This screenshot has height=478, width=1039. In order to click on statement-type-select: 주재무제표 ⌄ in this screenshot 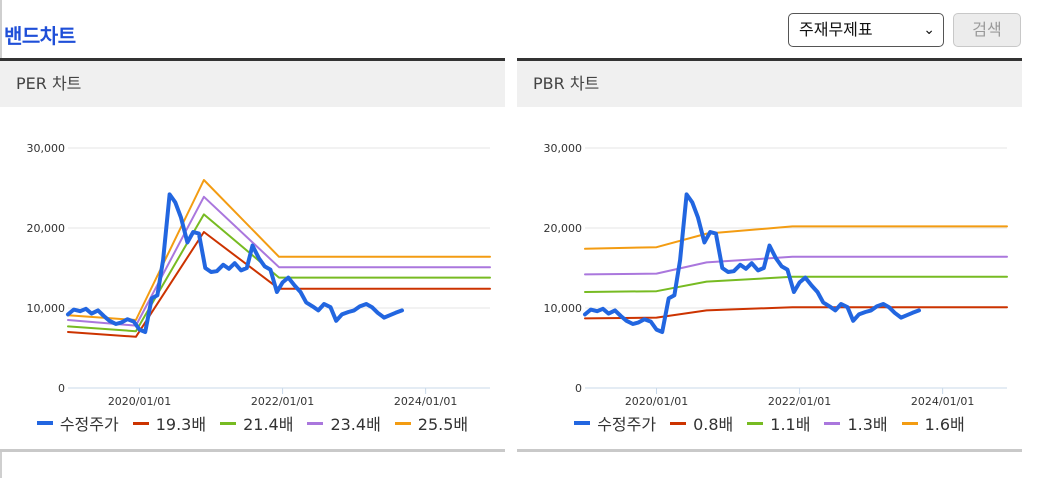, I will do `click(866, 30)`.